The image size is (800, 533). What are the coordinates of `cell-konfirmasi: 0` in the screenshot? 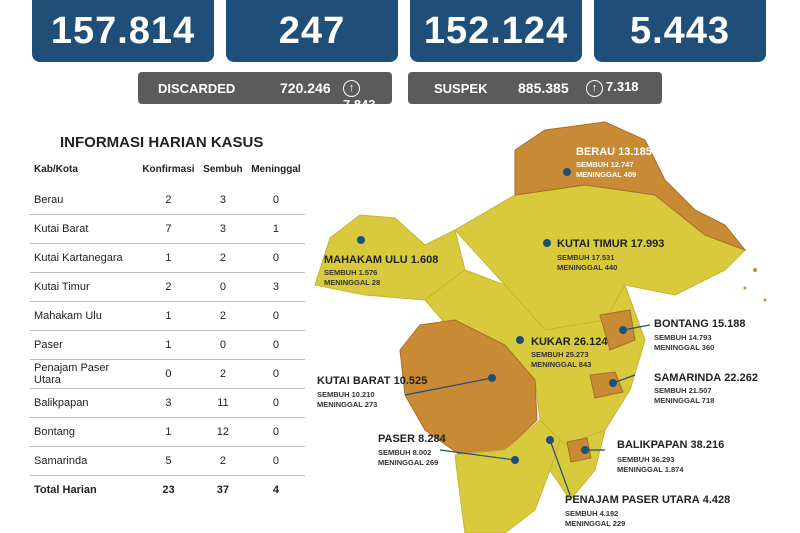 It's located at (168, 374).